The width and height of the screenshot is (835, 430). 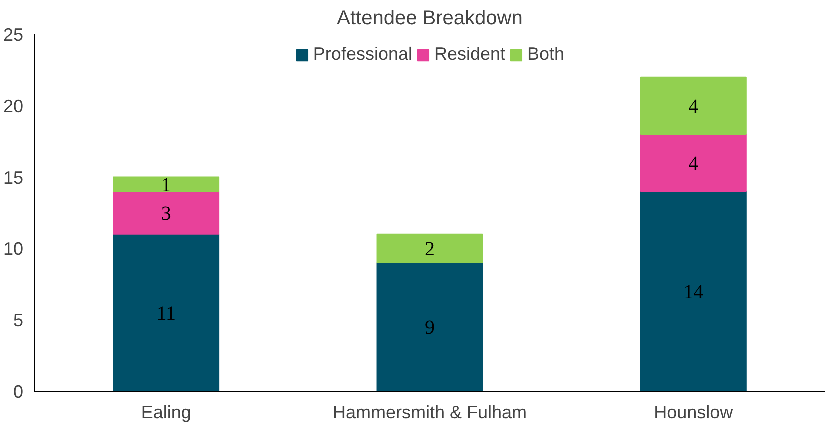 I want to click on y-tick-label: 20, so click(x=13, y=106).